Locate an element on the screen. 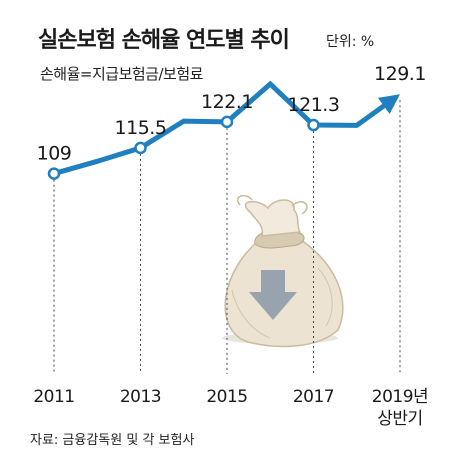  value-label-0: 109 is located at coordinates (54, 154).